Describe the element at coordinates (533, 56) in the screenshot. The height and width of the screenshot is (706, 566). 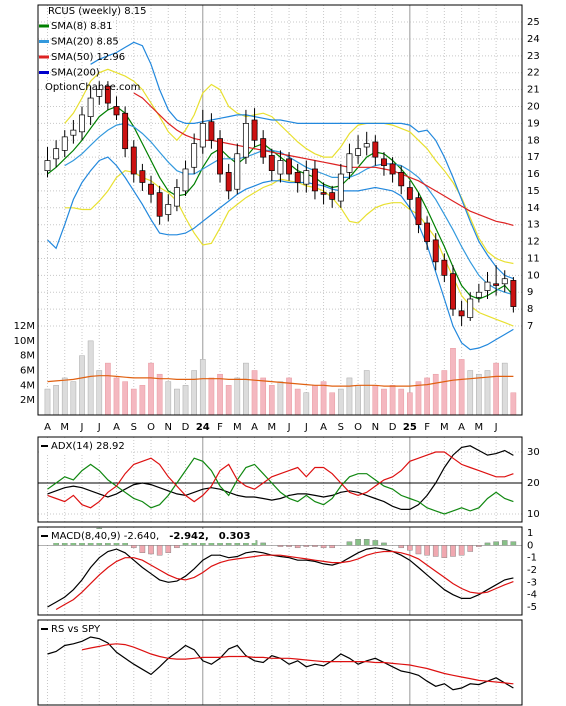
I see `y-tick-label: 23` at that location.